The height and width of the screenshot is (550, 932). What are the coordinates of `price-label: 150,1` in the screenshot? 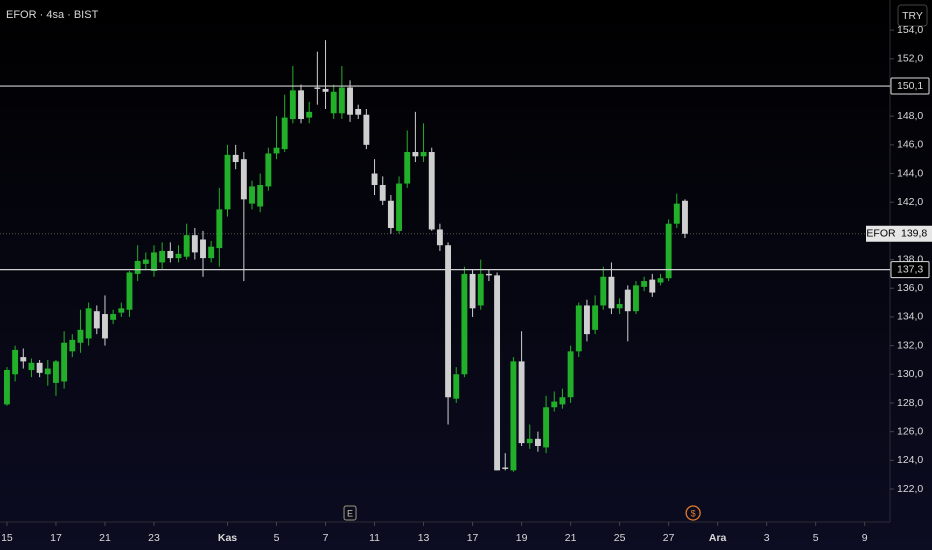 It's located at (910, 86).